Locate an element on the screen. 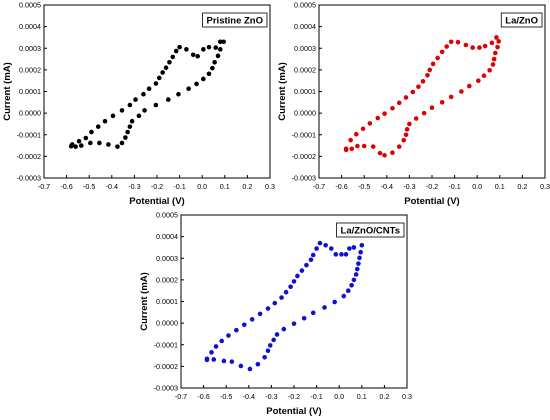 Image resolution: width=550 pixels, height=420 pixels. chart-title: La/ZnO is located at coordinates (521, 21).